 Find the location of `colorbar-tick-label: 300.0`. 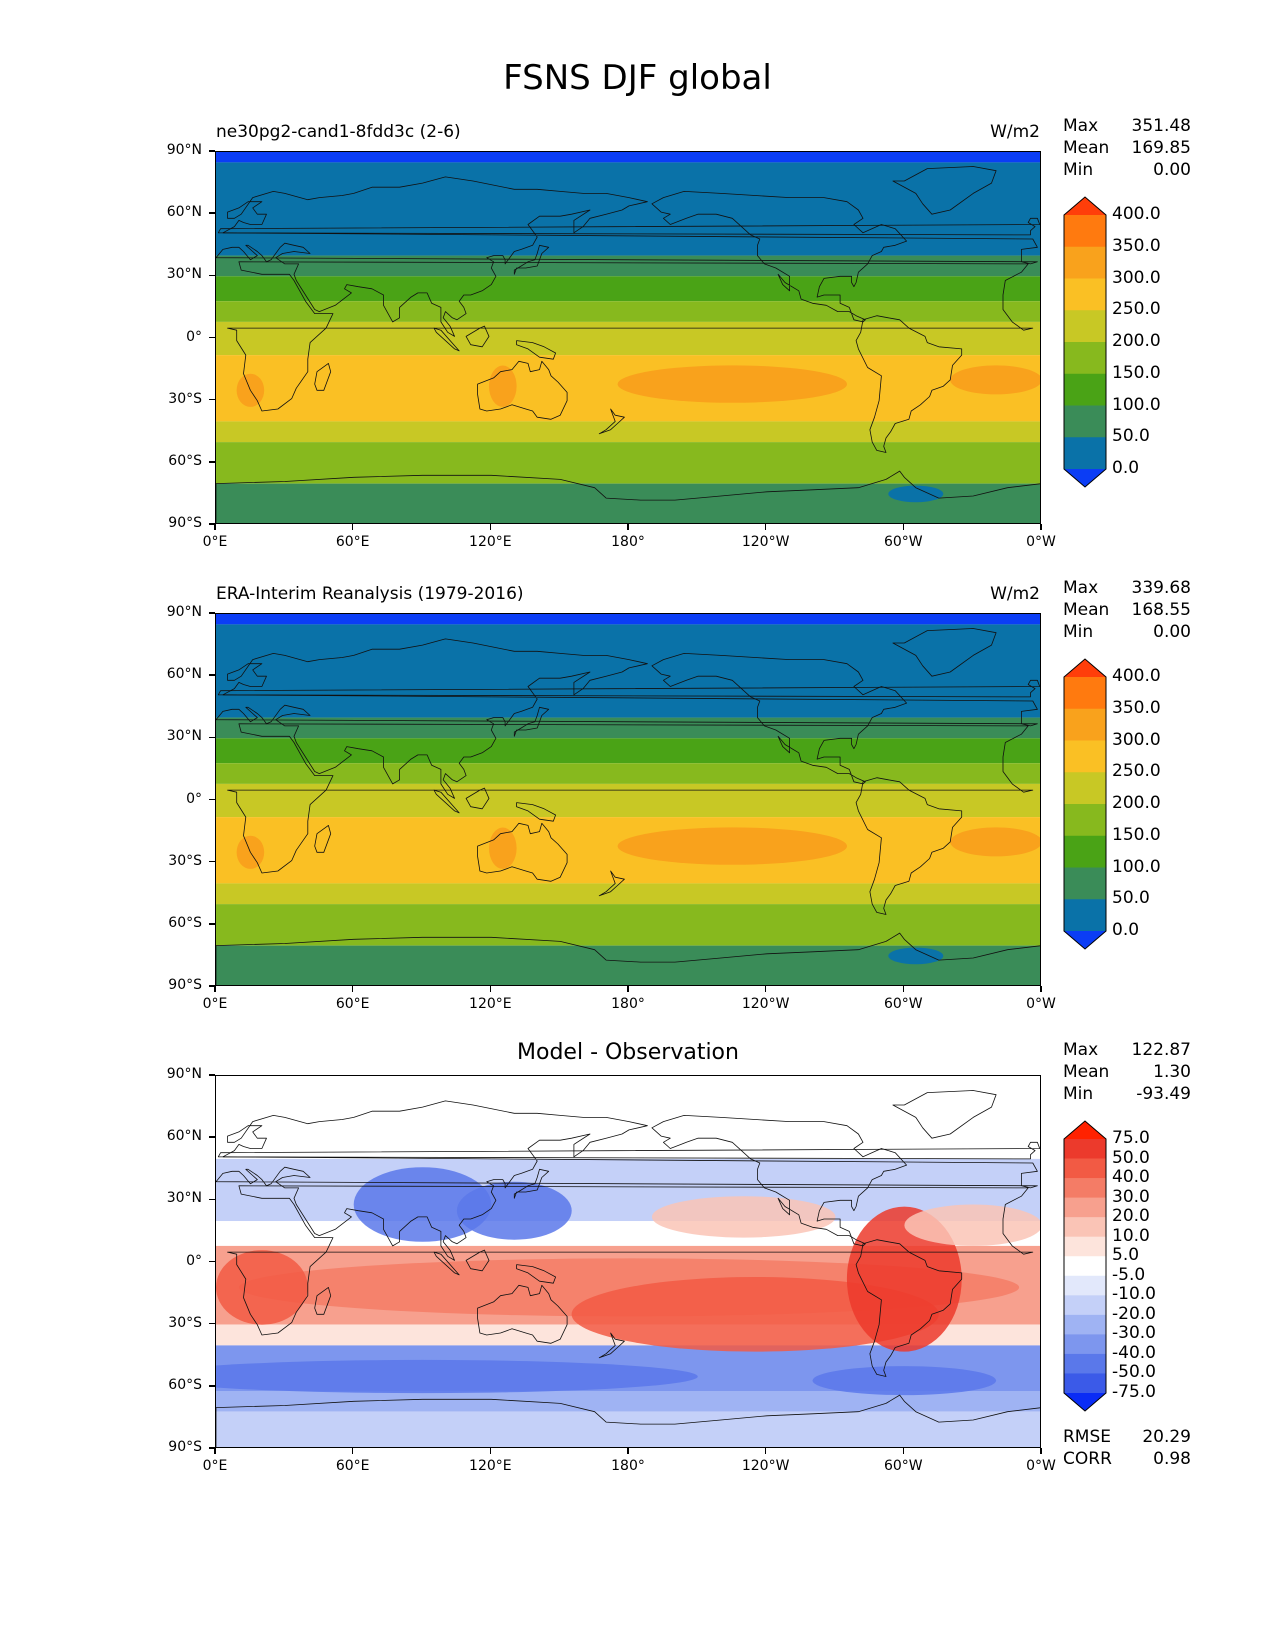

colorbar-tick-label: 300.0 is located at coordinates (1136, 277).